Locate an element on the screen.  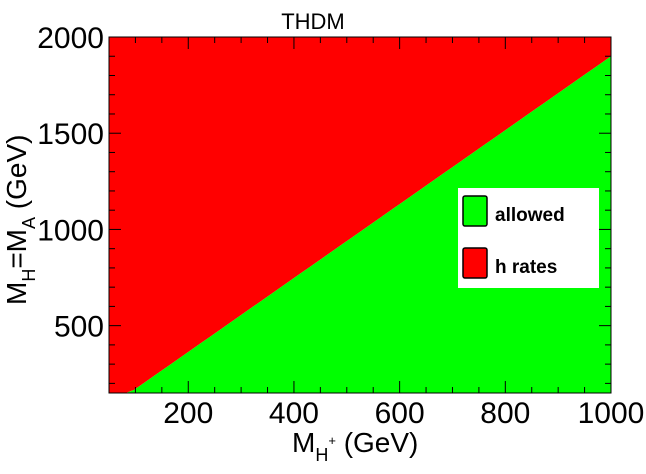
x-axis-title-base: M is located at coordinates (303, 442).